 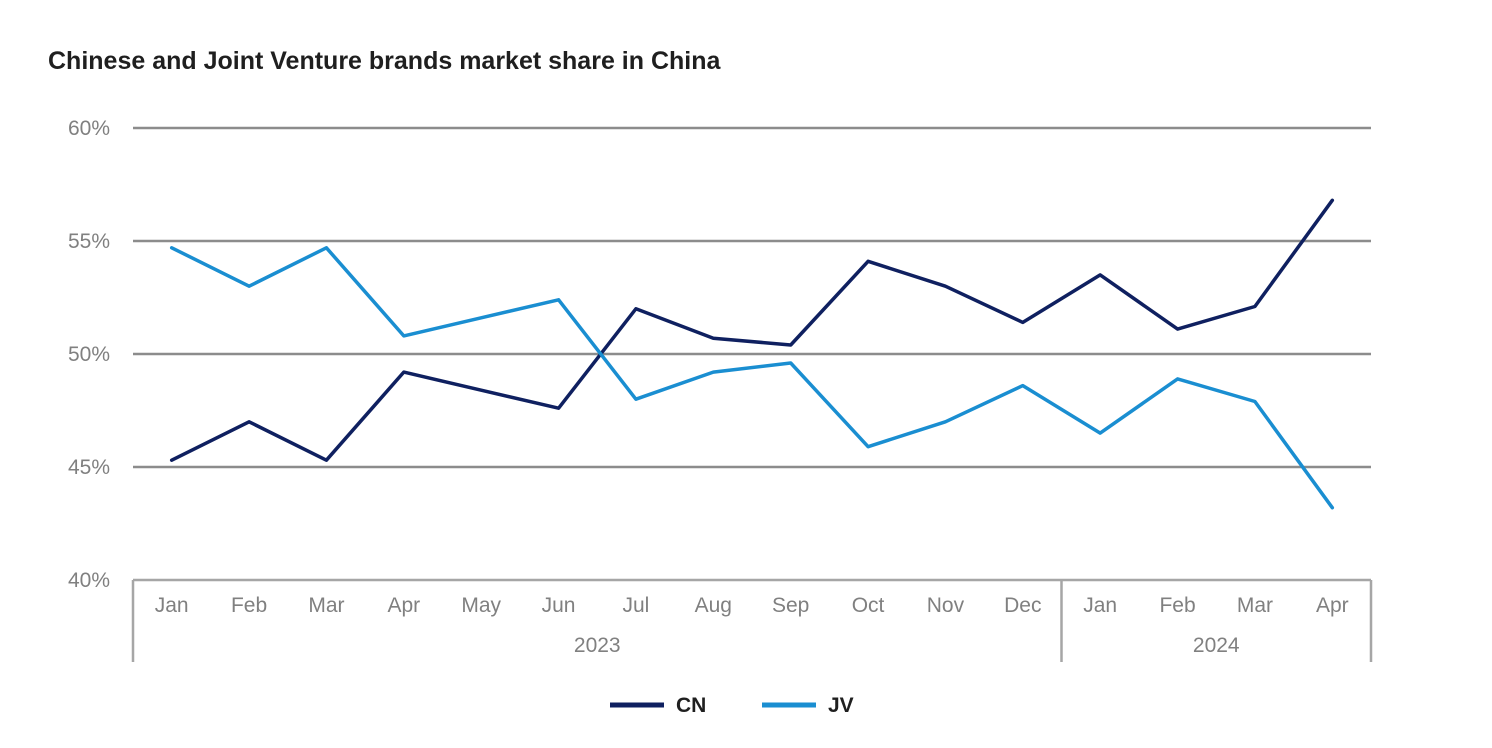 I want to click on x-tick-label: Jun, so click(x=559, y=605).